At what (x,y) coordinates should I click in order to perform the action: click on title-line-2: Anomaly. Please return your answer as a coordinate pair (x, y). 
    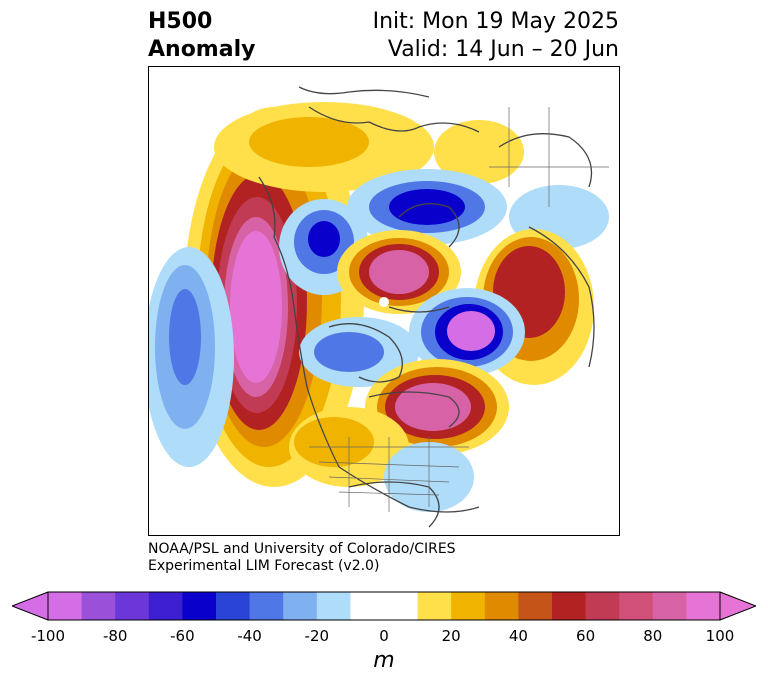
    Looking at the image, I should click on (202, 49).